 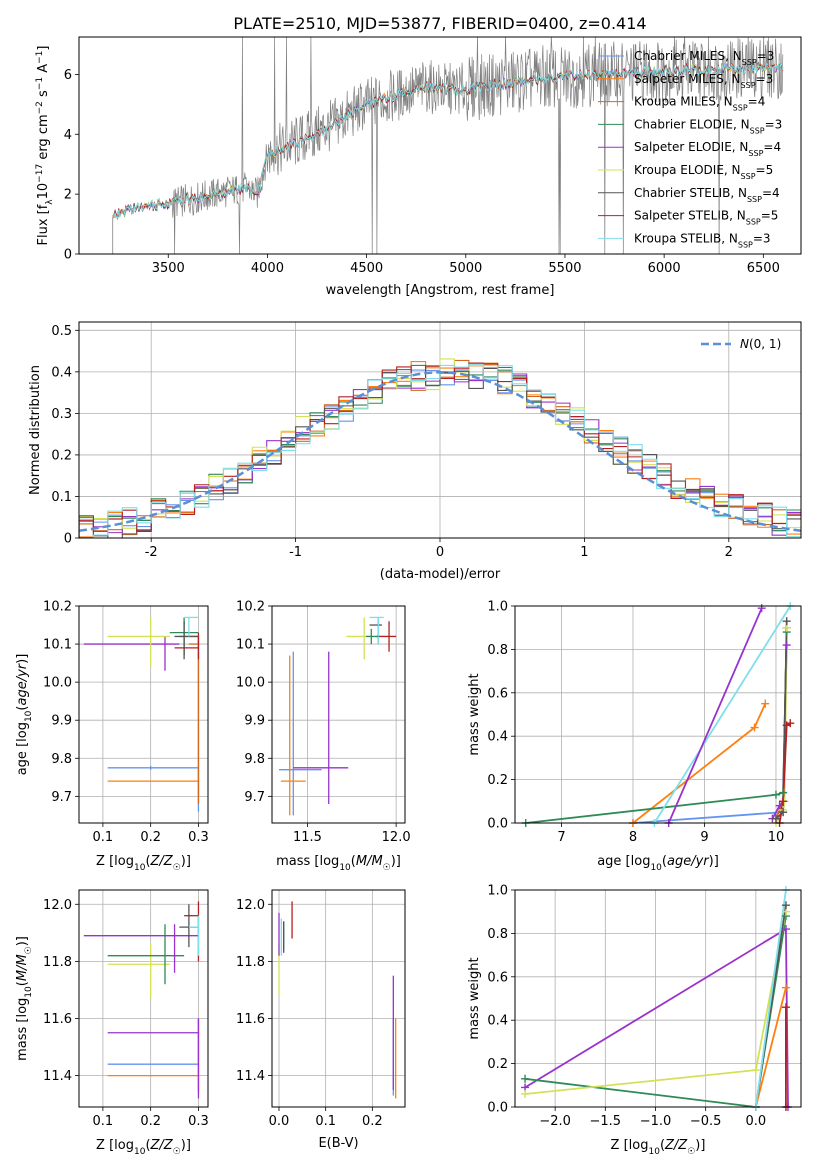 I want to click on x-axis-label: (data-model)/error, so click(x=440, y=574).